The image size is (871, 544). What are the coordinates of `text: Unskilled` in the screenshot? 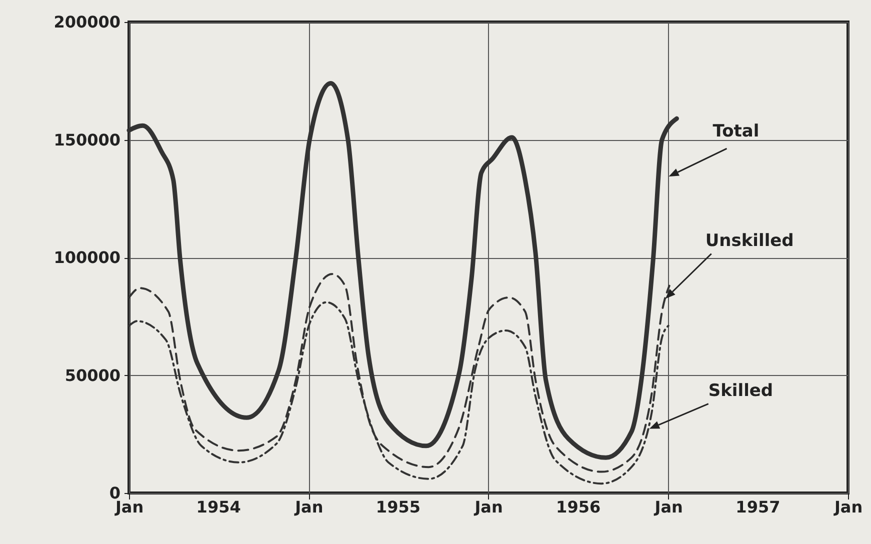 It's located at (749, 240).